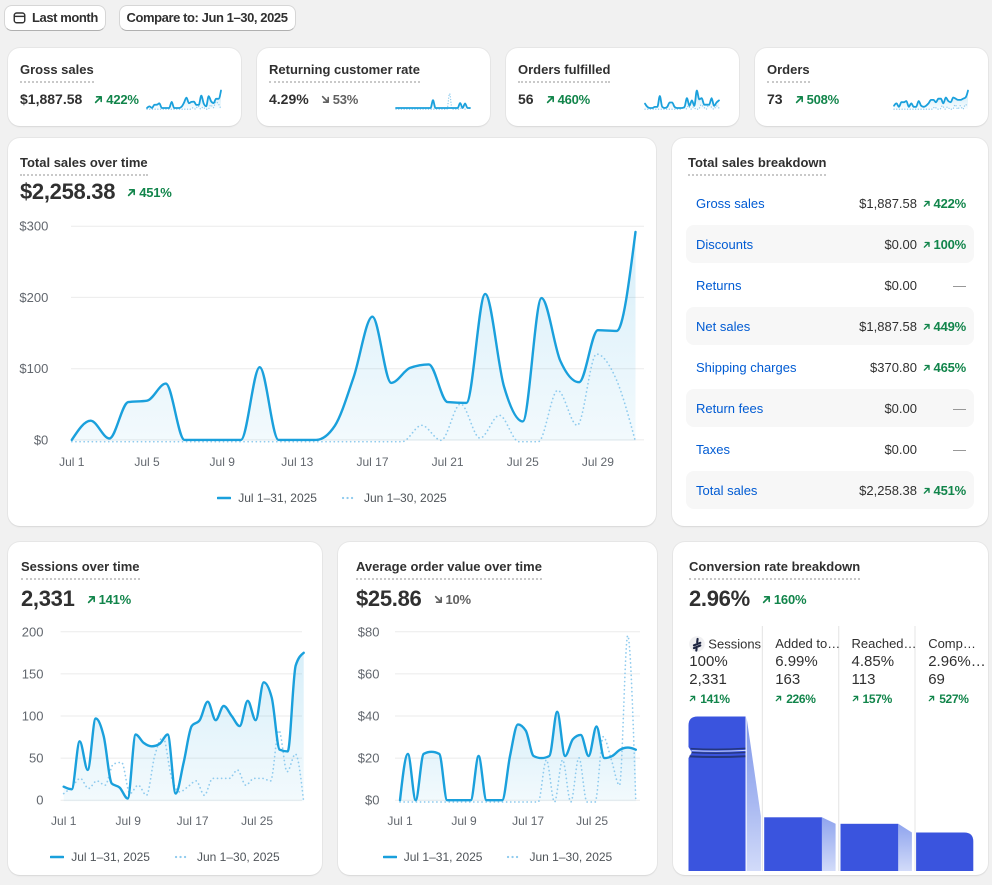 The height and width of the screenshot is (885, 992). What do you see at coordinates (33, 673) in the screenshot?
I see `svg-text: 150` at bounding box center [33, 673].